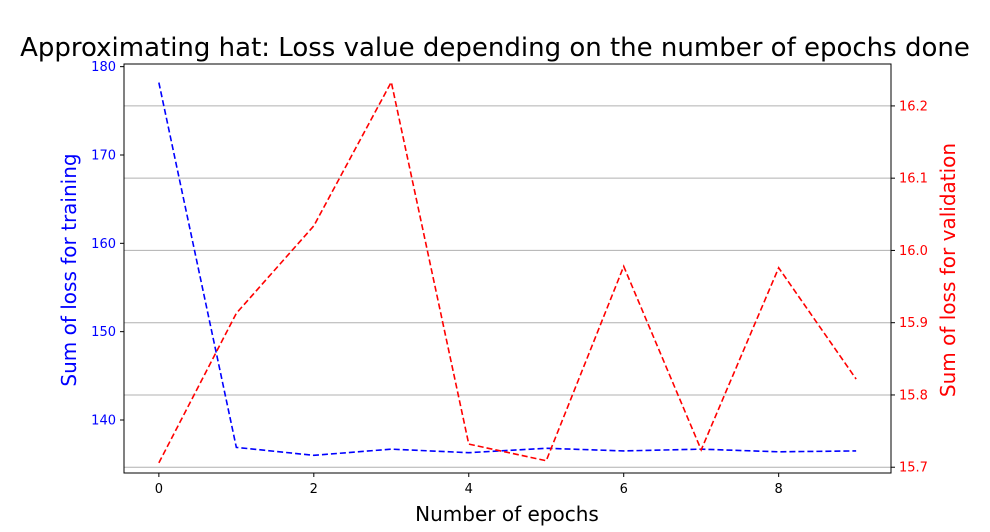 Image resolution: width=990 pixels, height=532 pixels. What do you see at coordinates (913, 251) in the screenshot?
I see `right-y-tick-label: 16.0` at bounding box center [913, 251].